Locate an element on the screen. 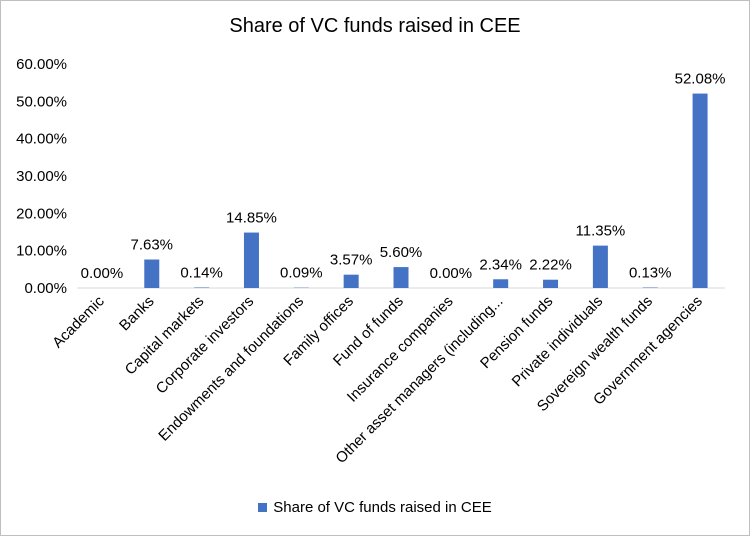 The height and width of the screenshot is (536, 750). category-label: Banks is located at coordinates (137, 314).